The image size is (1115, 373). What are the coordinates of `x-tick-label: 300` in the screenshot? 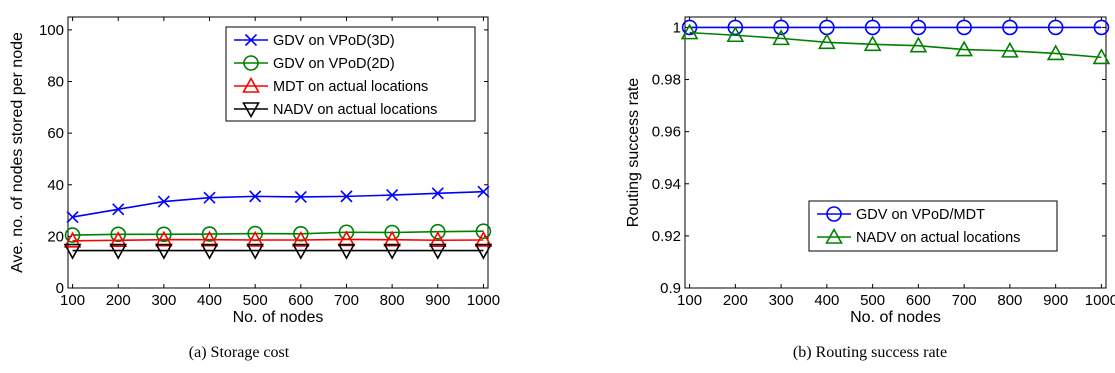 It's located at (163, 300).